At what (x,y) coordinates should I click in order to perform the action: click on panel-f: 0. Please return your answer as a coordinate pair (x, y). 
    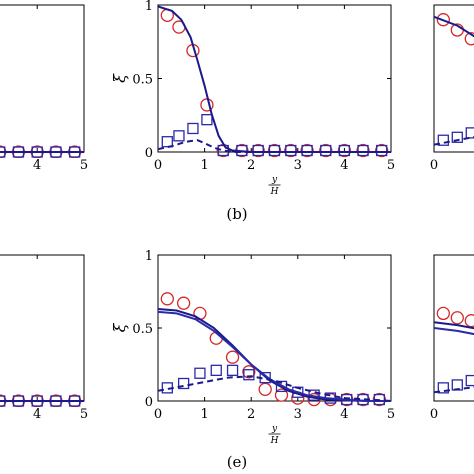
    Looking at the image, I should click on (452, 338).